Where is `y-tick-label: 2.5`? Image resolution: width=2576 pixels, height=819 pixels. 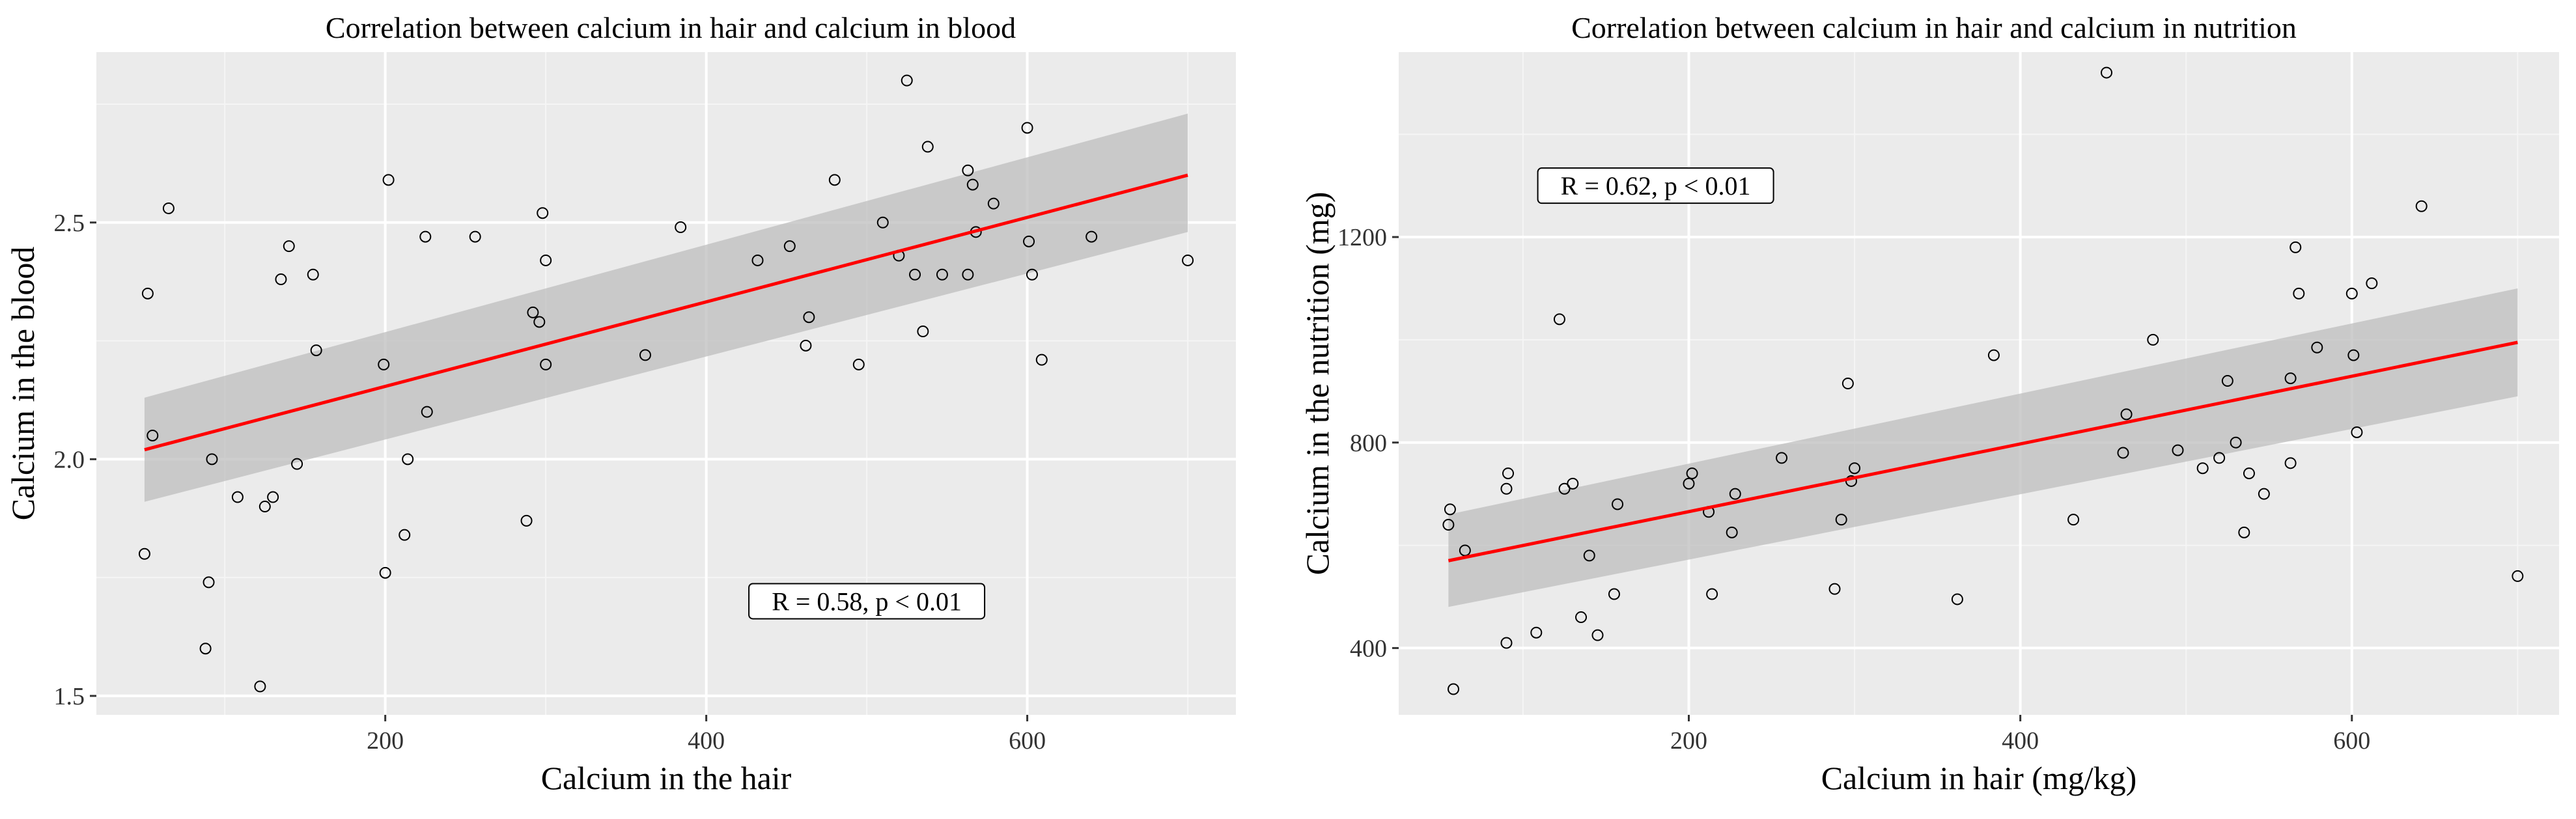 y-tick-label: 2.5 is located at coordinates (70, 223).